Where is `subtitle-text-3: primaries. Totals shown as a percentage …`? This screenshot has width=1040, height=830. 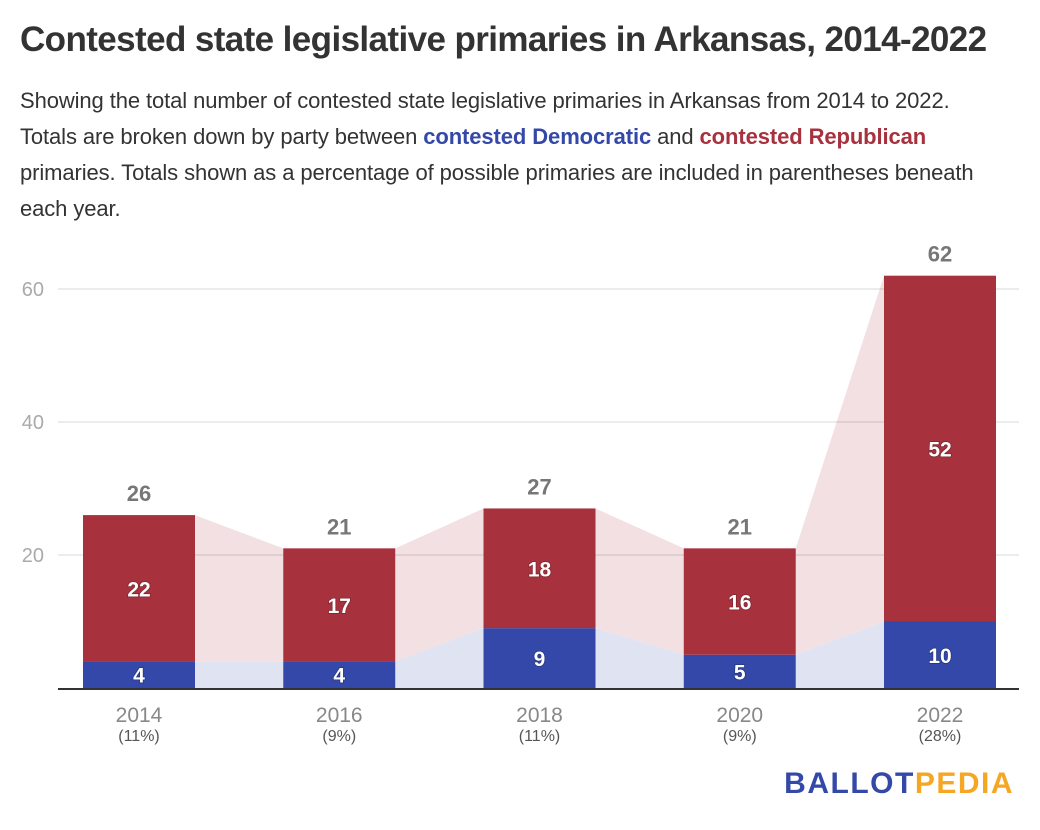
subtitle-text-3: primaries. Totals shown as a percentage … is located at coordinates (497, 190).